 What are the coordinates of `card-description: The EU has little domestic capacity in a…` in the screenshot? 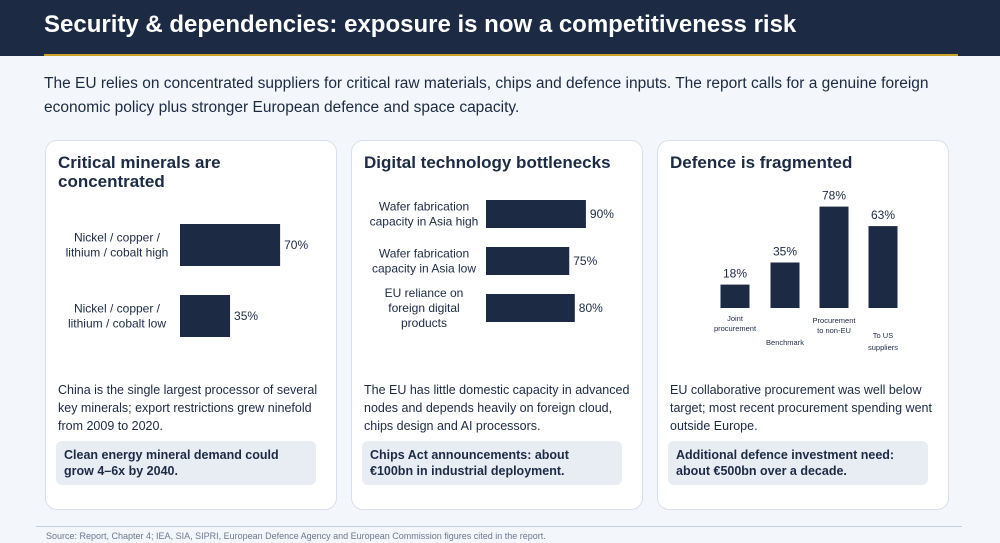 It's located at (497, 408).